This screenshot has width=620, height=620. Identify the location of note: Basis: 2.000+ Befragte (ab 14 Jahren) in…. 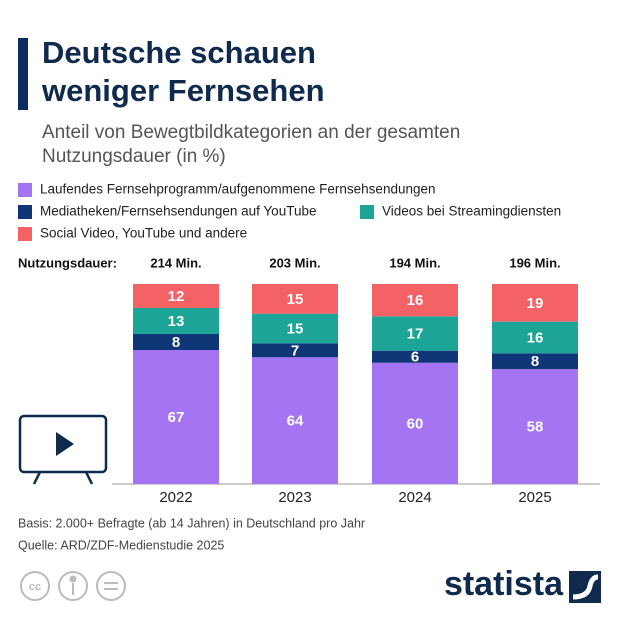
(191, 523).